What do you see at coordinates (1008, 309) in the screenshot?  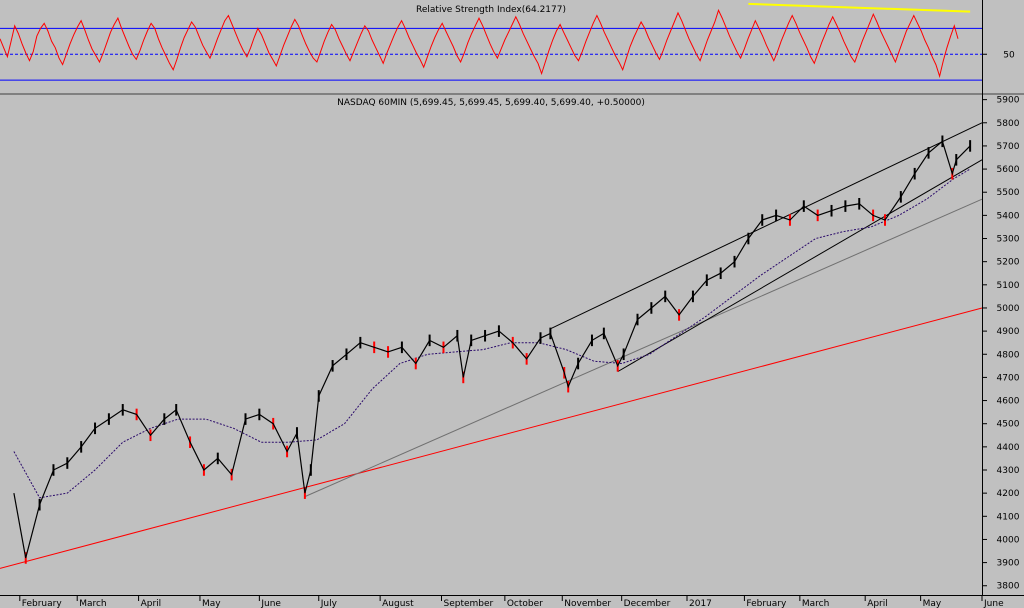 I see `price-tick-label: 5000` at bounding box center [1008, 309].